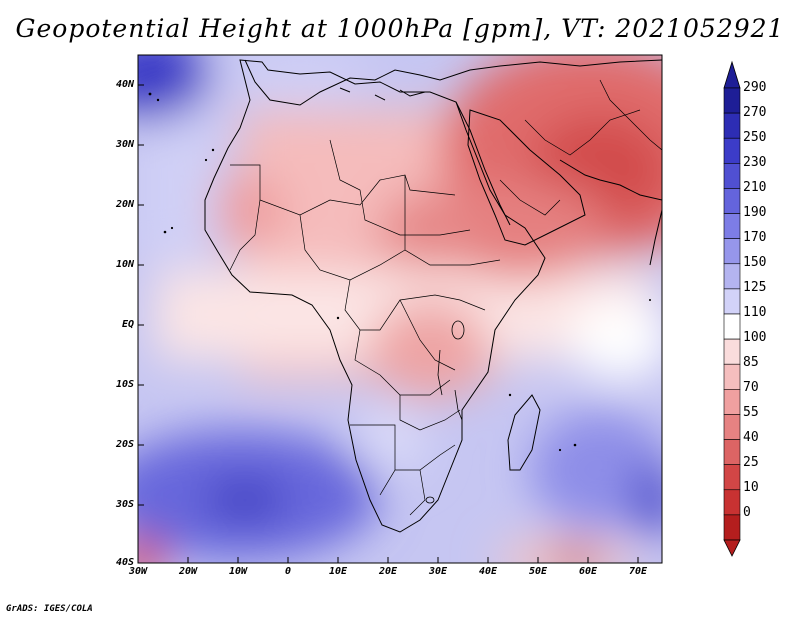 The image size is (800, 618). What do you see at coordinates (388, 571) in the screenshot?
I see `lon-label-20e: 20E` at bounding box center [388, 571].